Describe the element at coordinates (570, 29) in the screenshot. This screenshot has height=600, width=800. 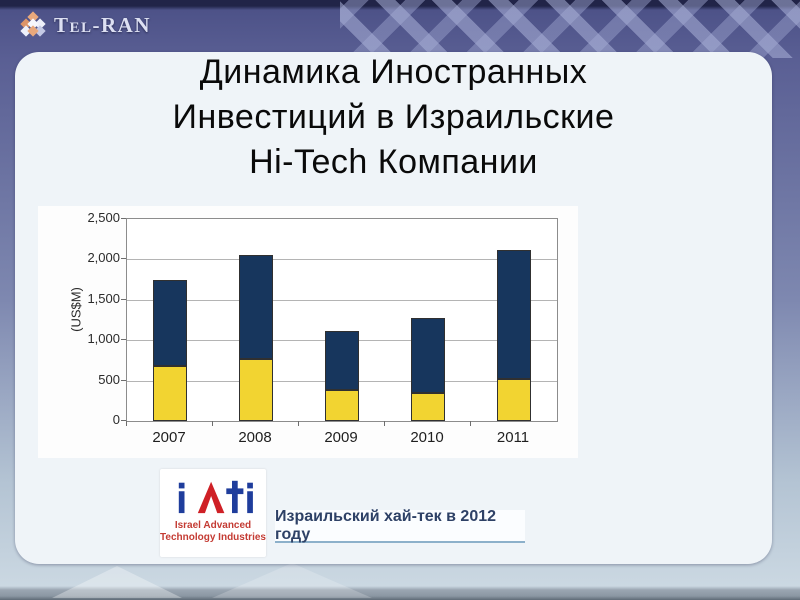
I see `argyle-pattern-top-right` at that location.